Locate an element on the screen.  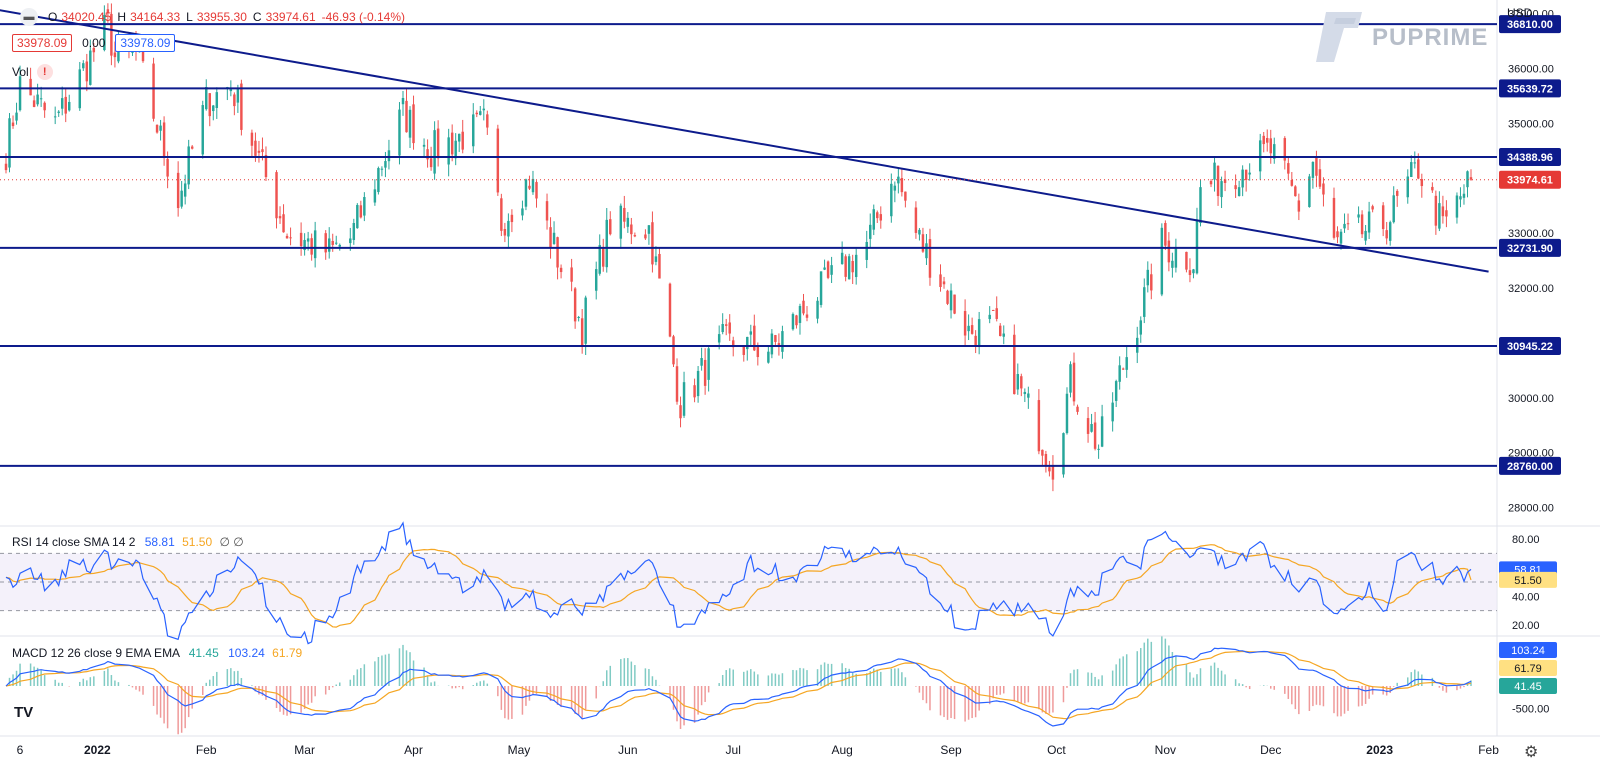
tradingview-logo-icon: TV is located at coordinates (24, 712).